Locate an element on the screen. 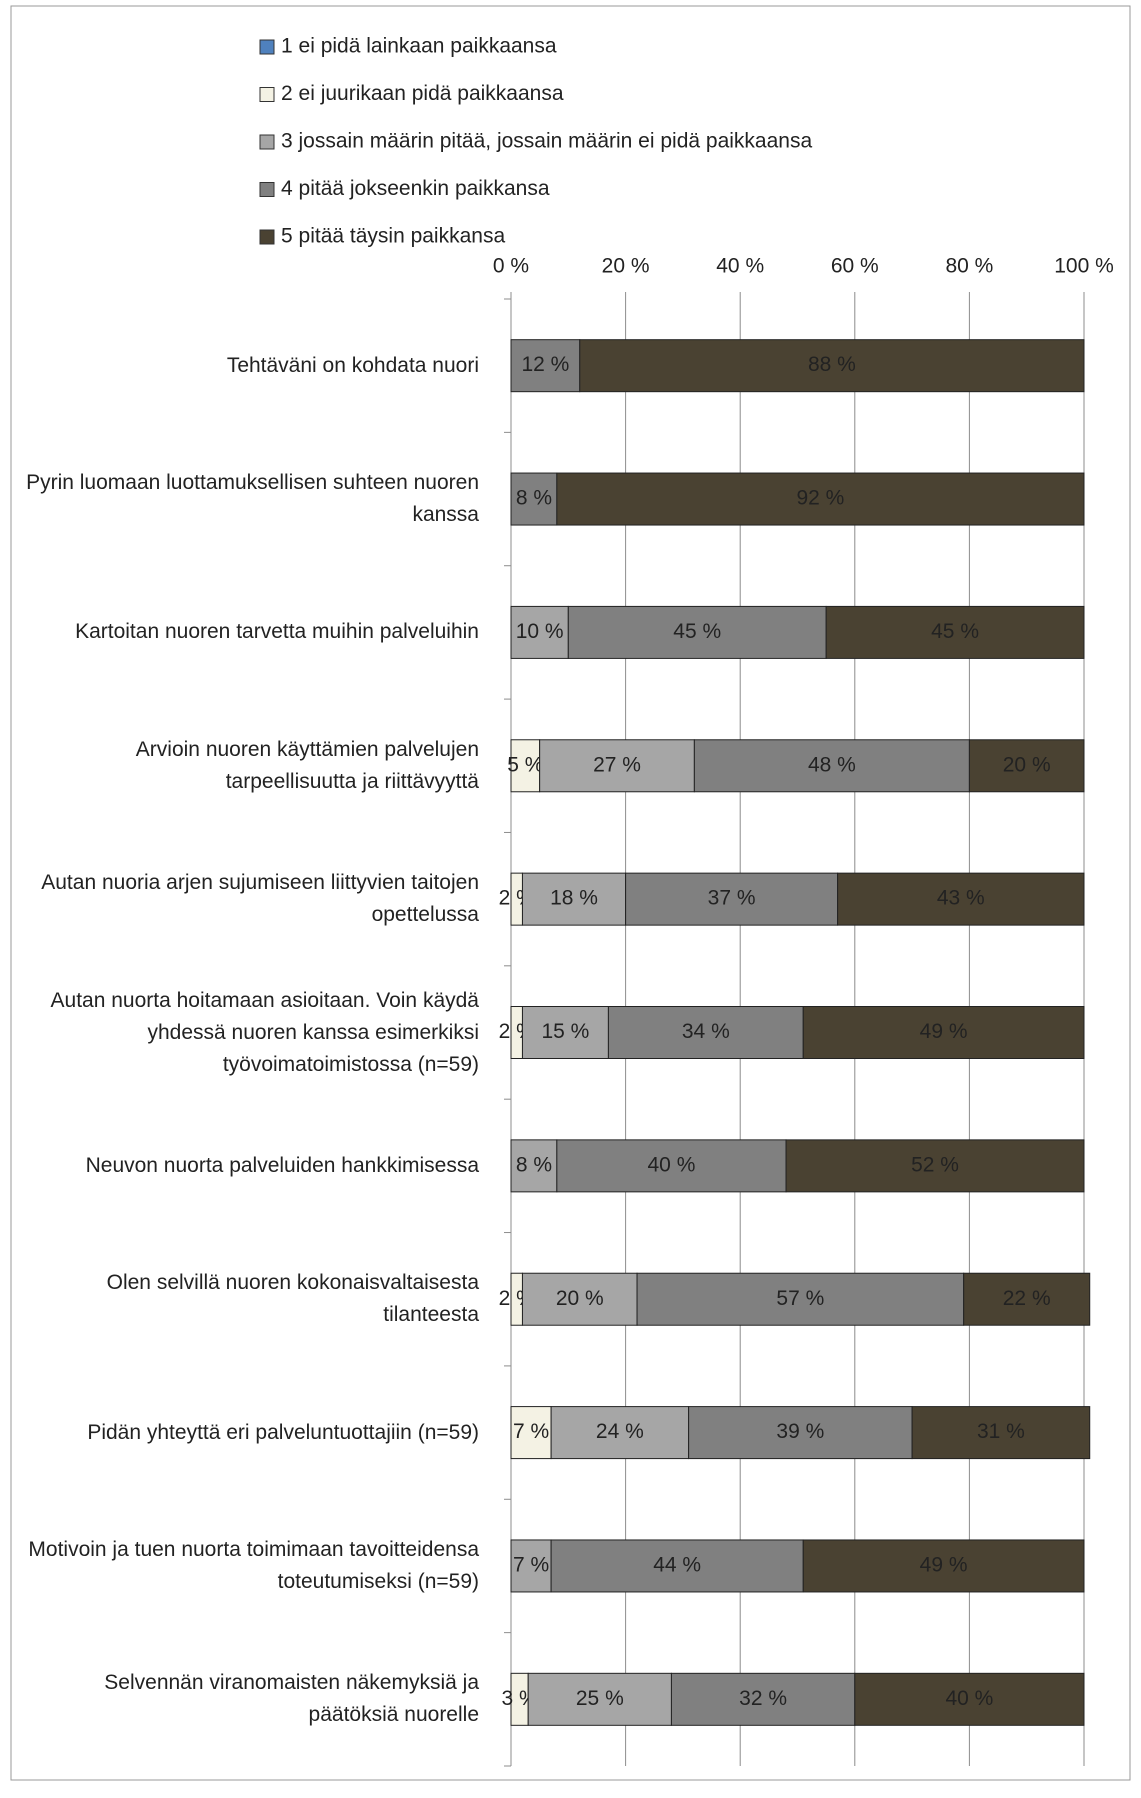 The width and height of the screenshot is (1141, 1798). data-label: 15 % is located at coordinates (565, 1031).